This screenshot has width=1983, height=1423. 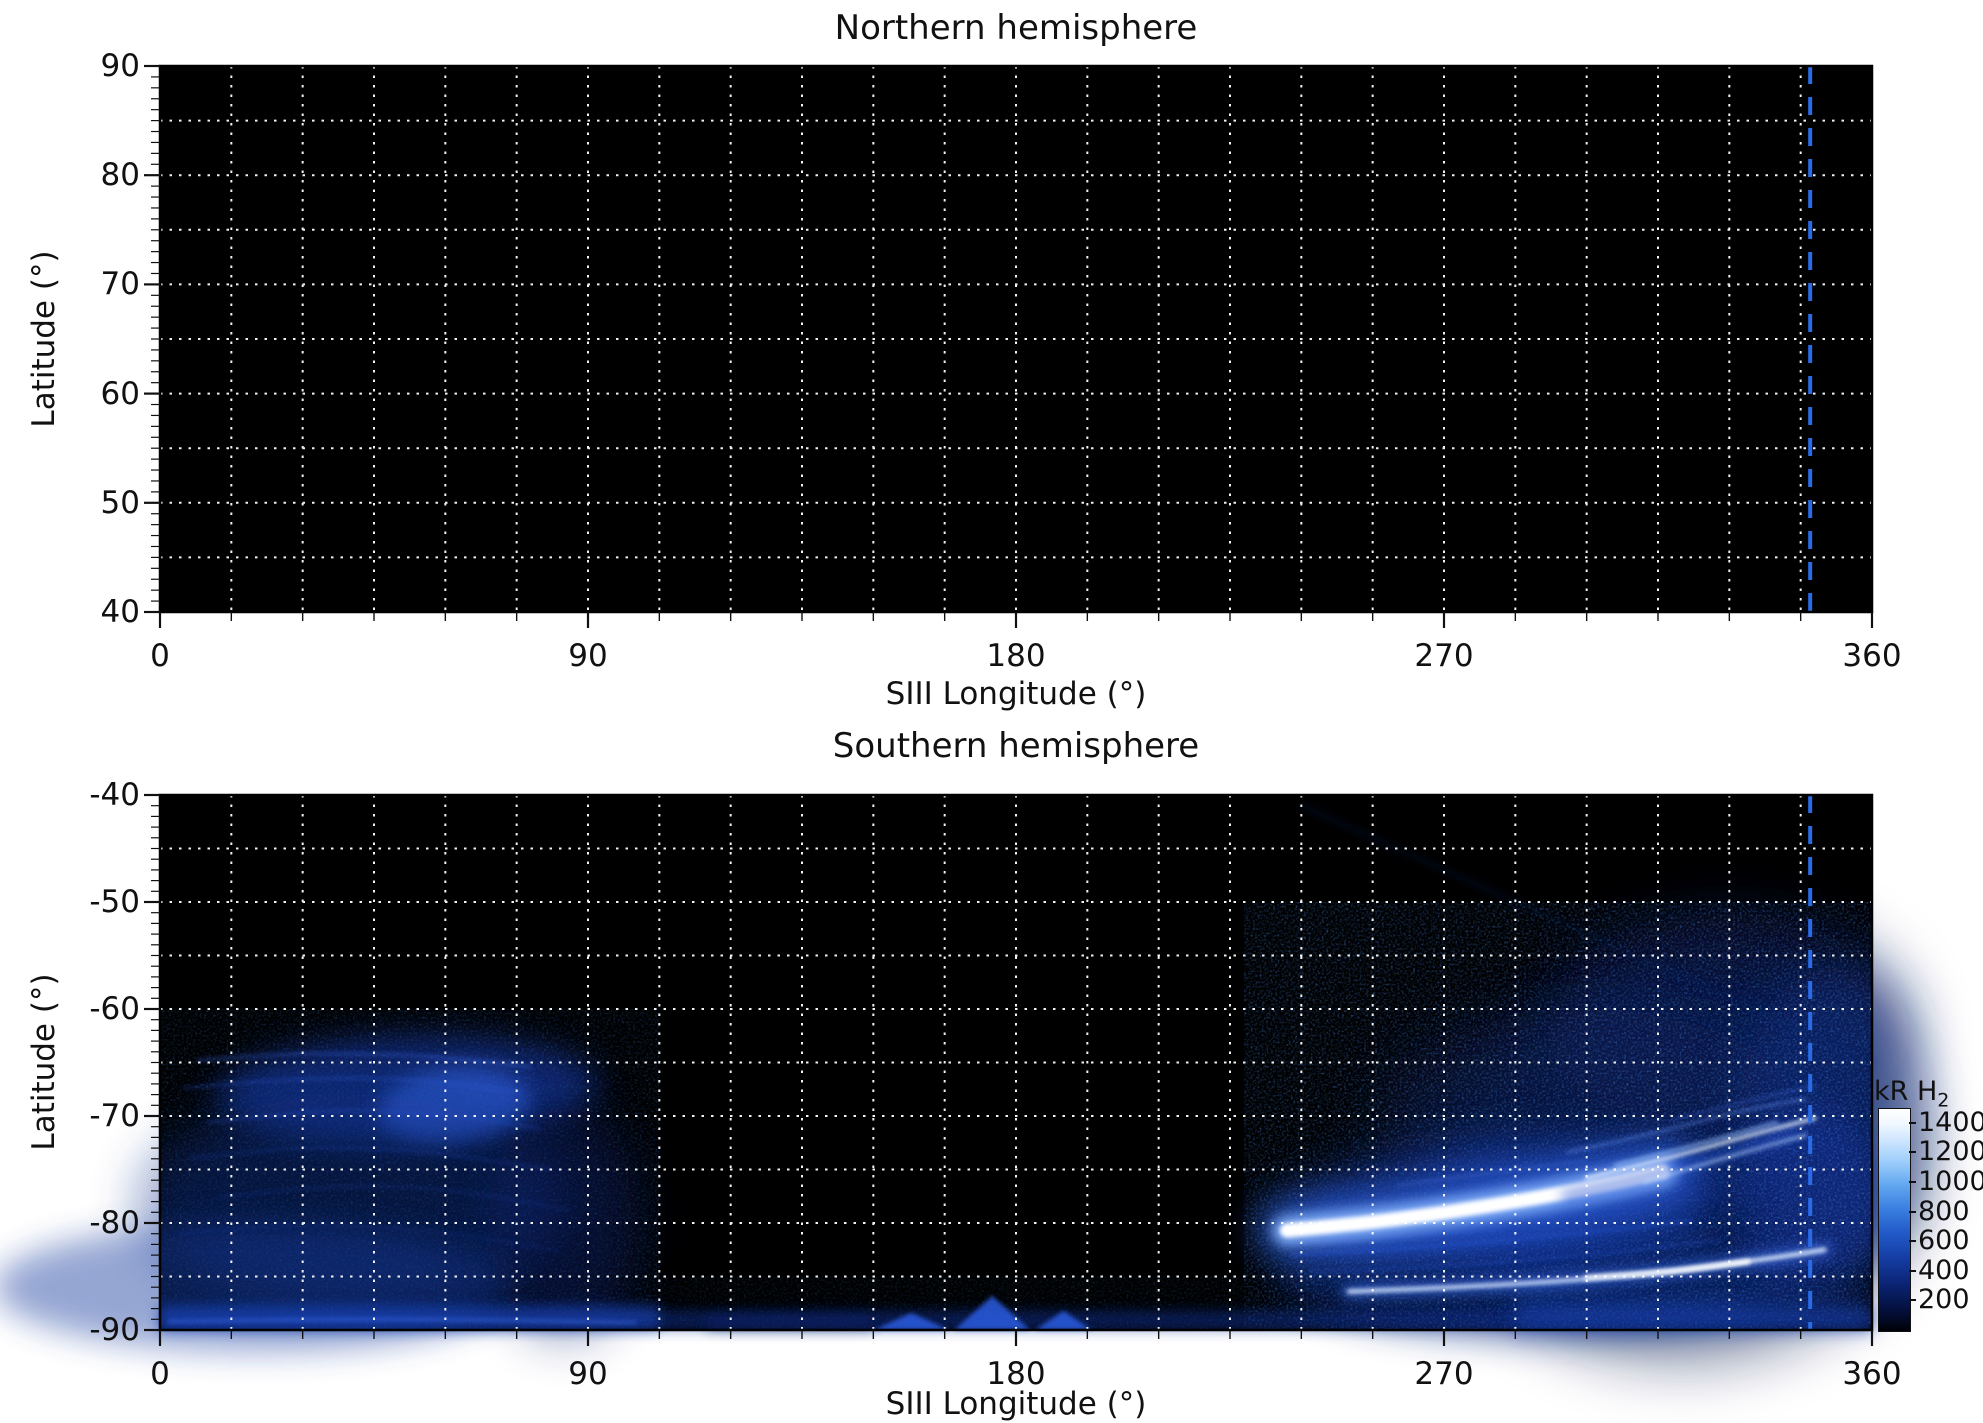 What do you see at coordinates (44, 339) in the screenshot?
I see `north-y-axis-label: Latitude (°)` at bounding box center [44, 339].